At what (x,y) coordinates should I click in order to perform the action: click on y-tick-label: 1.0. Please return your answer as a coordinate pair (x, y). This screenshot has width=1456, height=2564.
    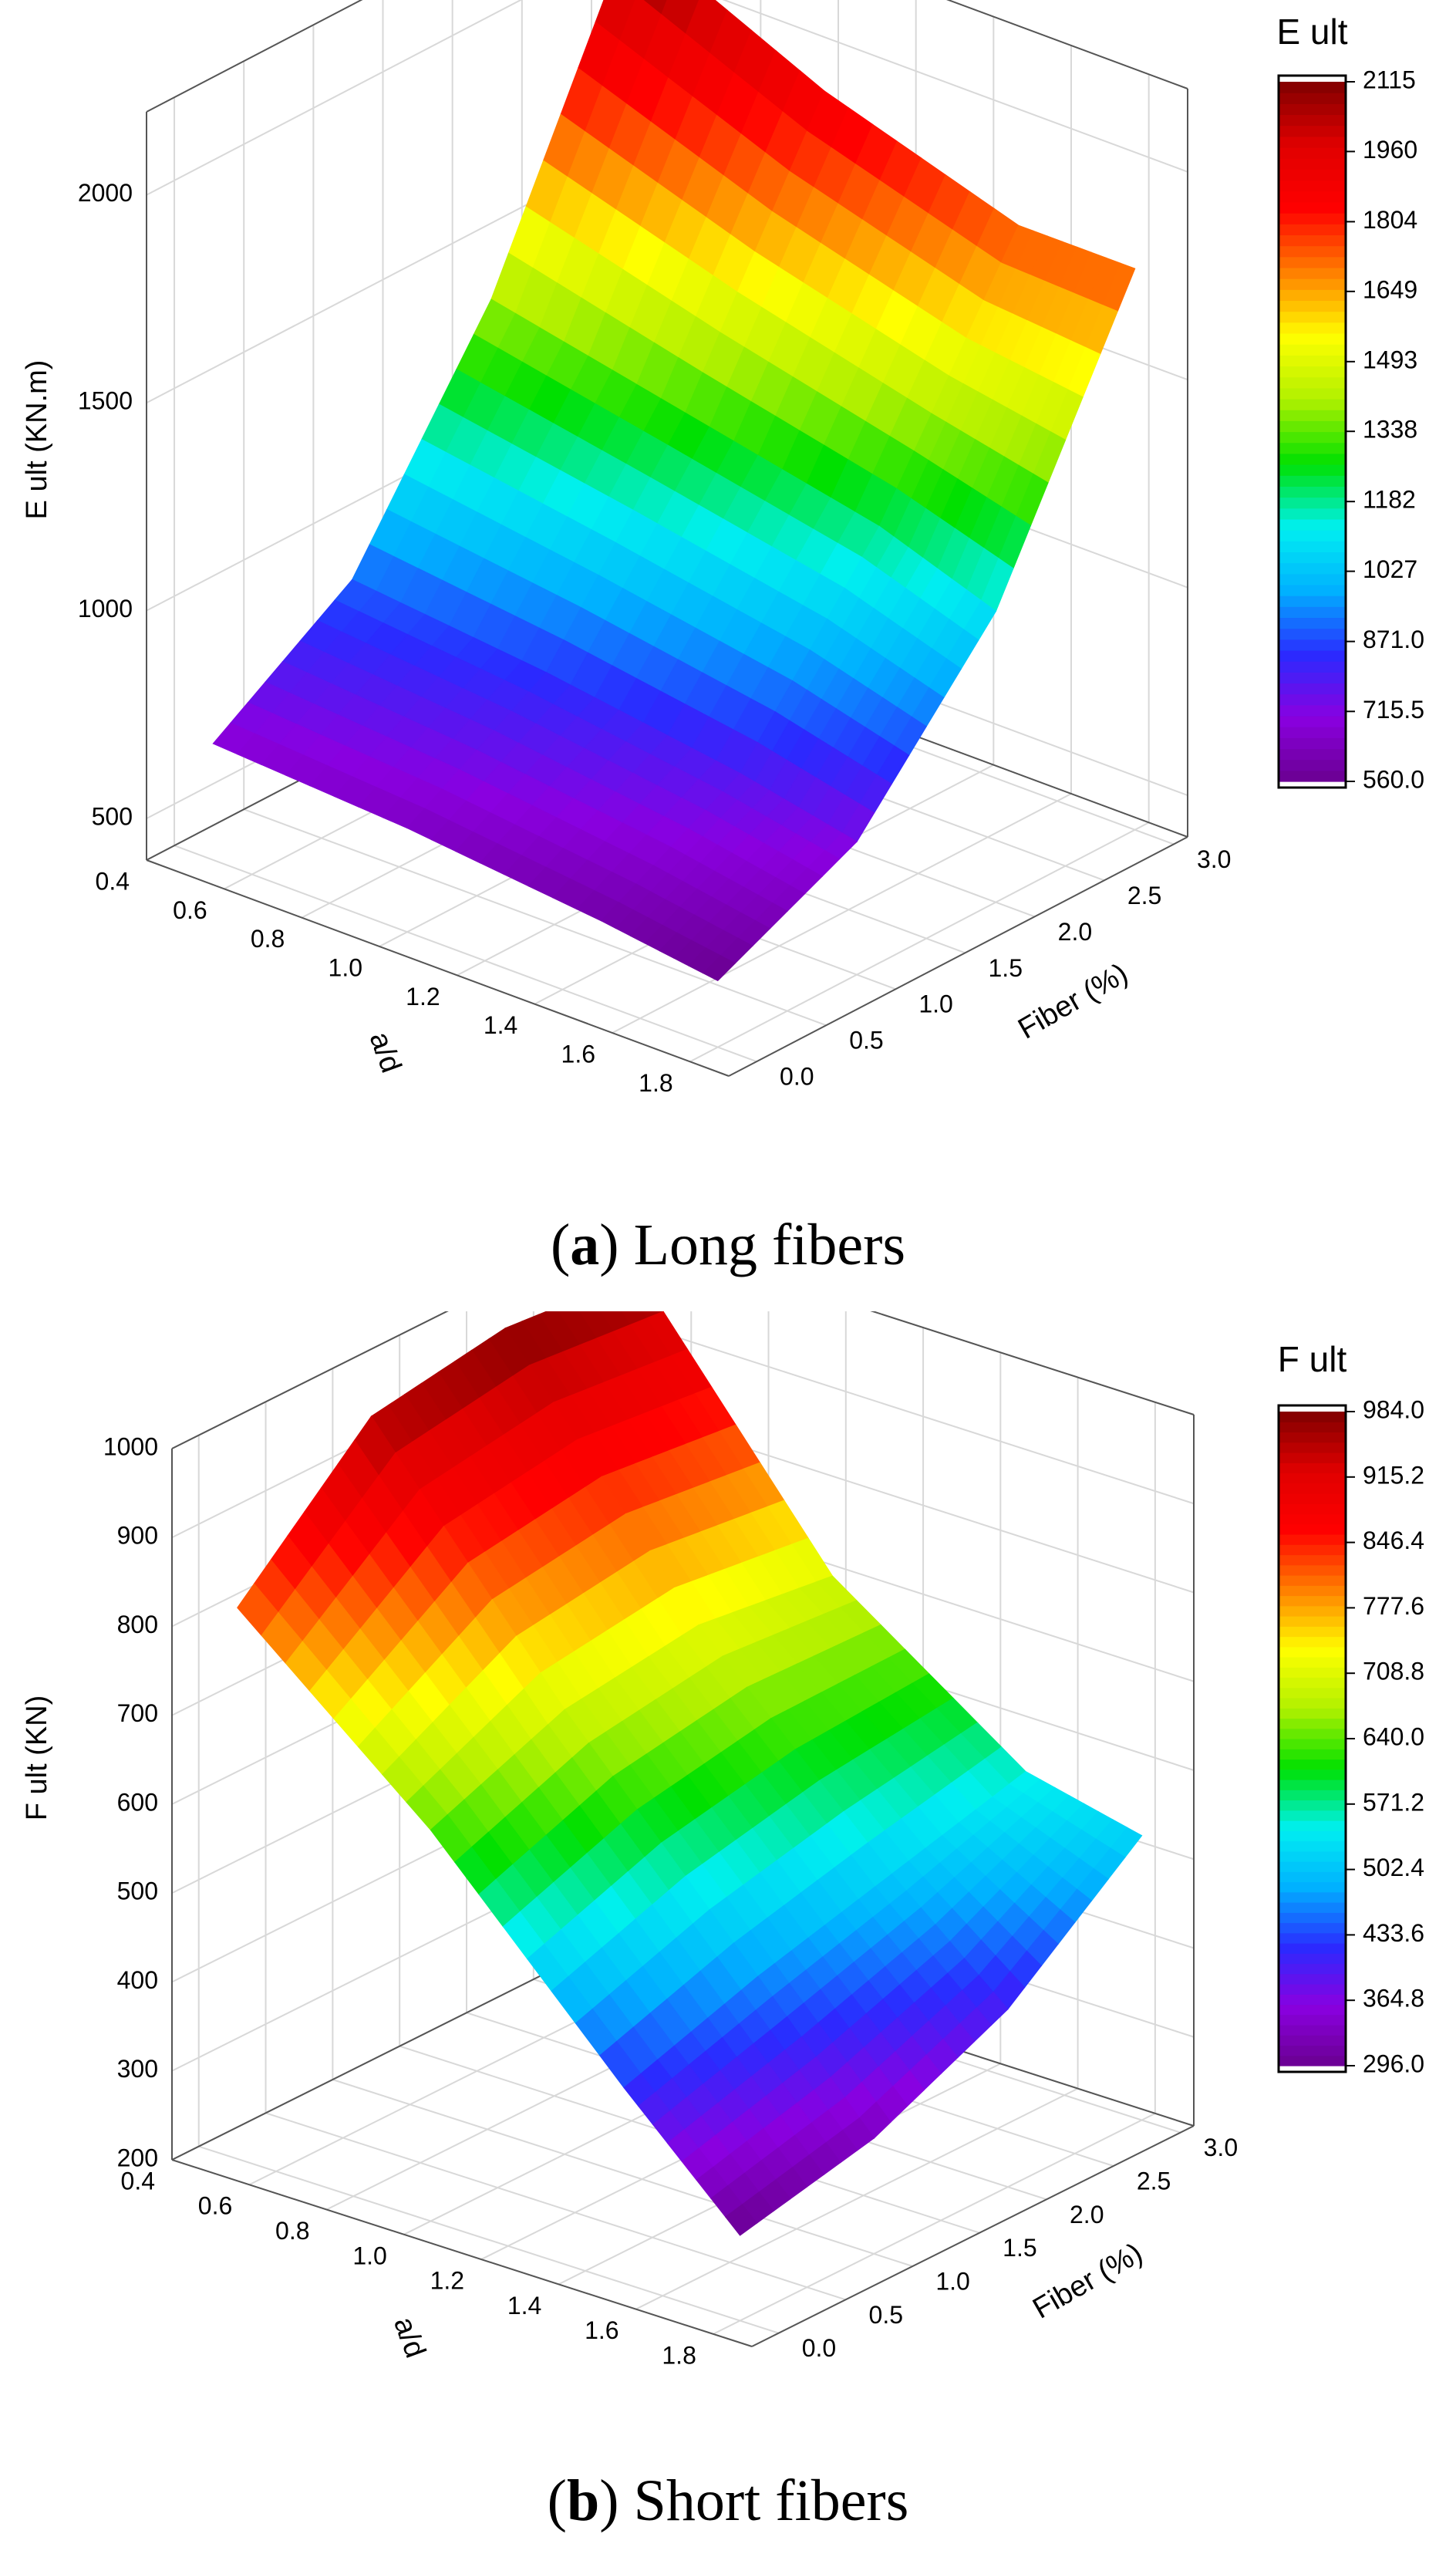
    Looking at the image, I should click on (935, 1004).